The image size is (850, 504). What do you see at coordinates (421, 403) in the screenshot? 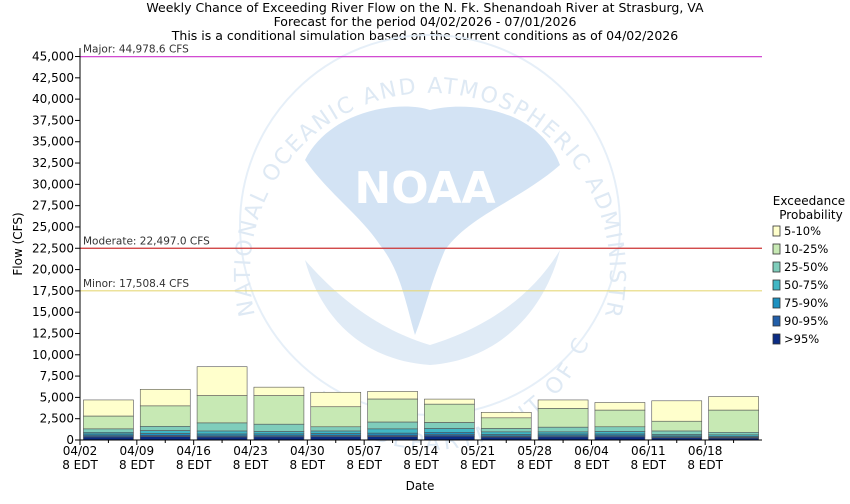
I see `bar-stacks` at bounding box center [421, 403].